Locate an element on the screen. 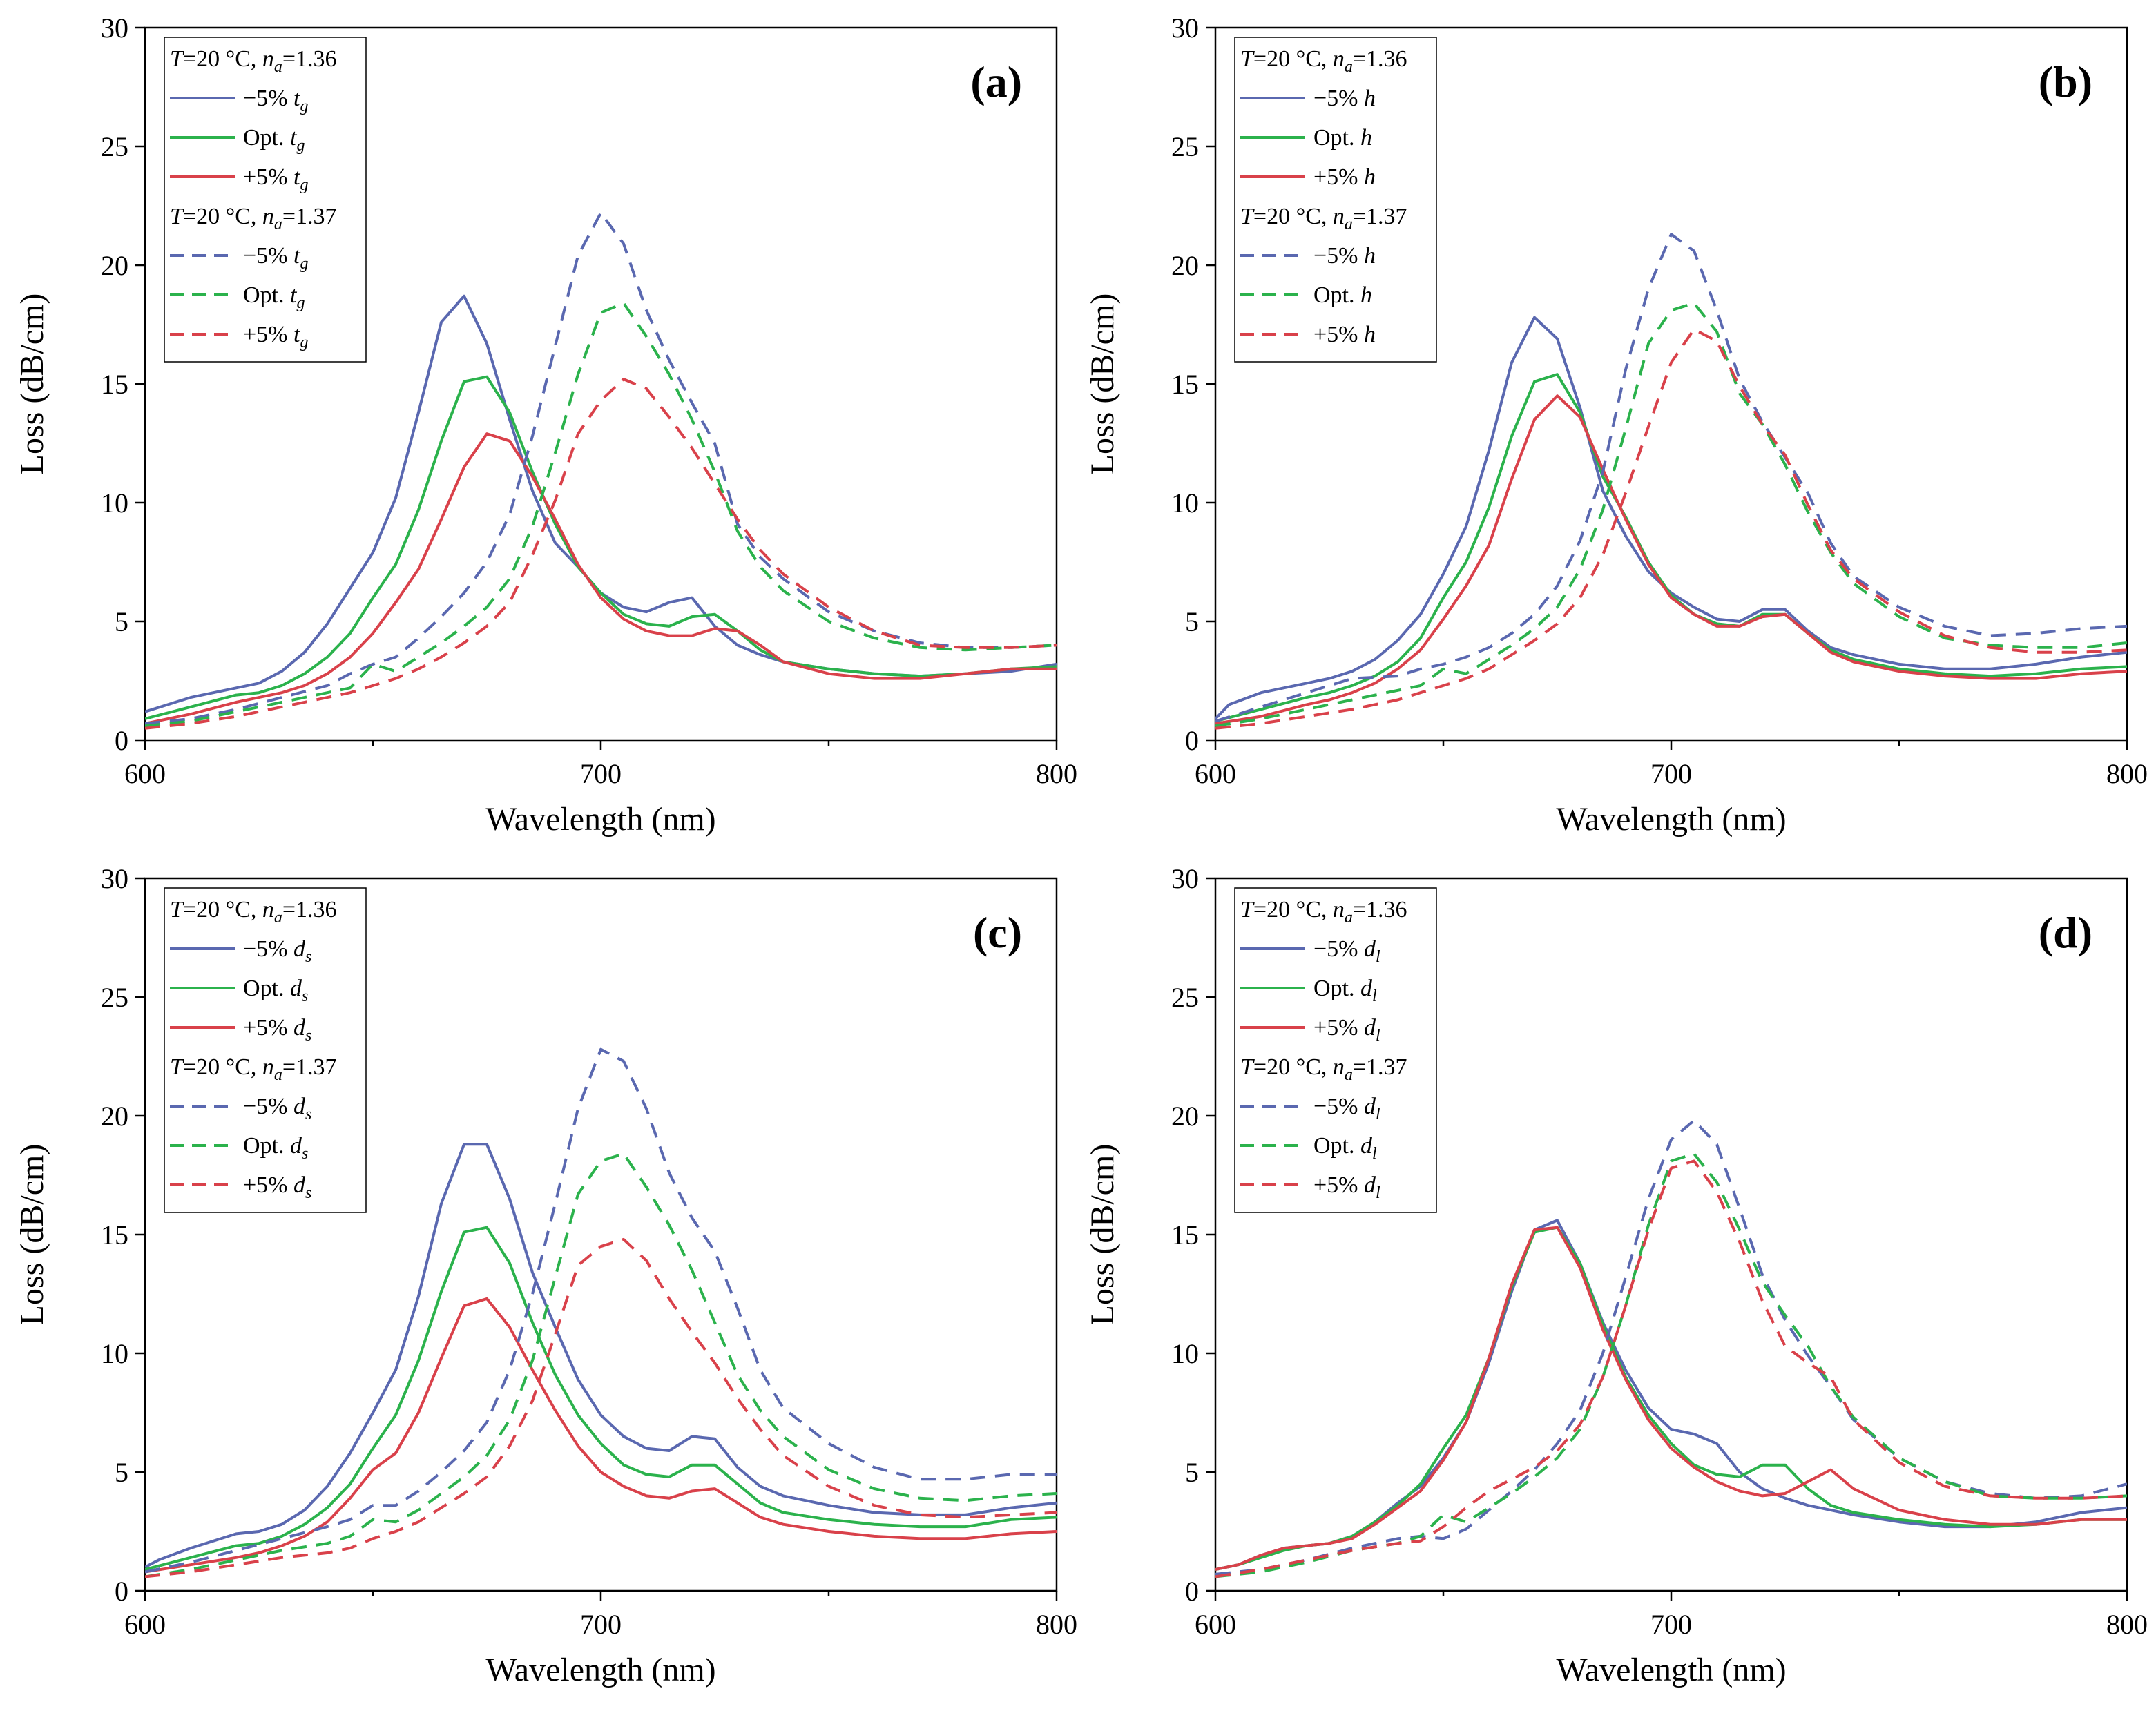 The width and height of the screenshot is (2156, 1711). panel-label: (c) is located at coordinates (997, 933).